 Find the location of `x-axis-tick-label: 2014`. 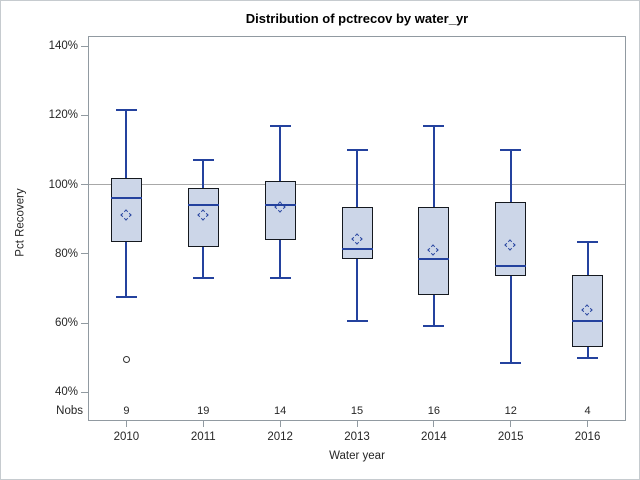

x-axis-tick-label: 2014 is located at coordinates (434, 437).